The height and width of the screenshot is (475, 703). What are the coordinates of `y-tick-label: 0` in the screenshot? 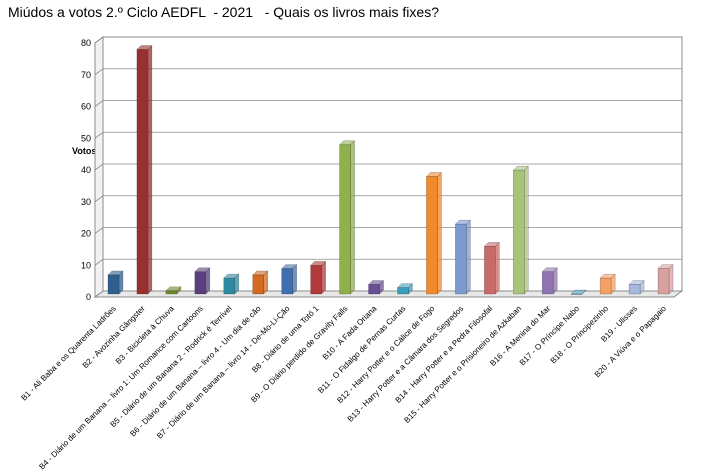 It's located at (88, 297).